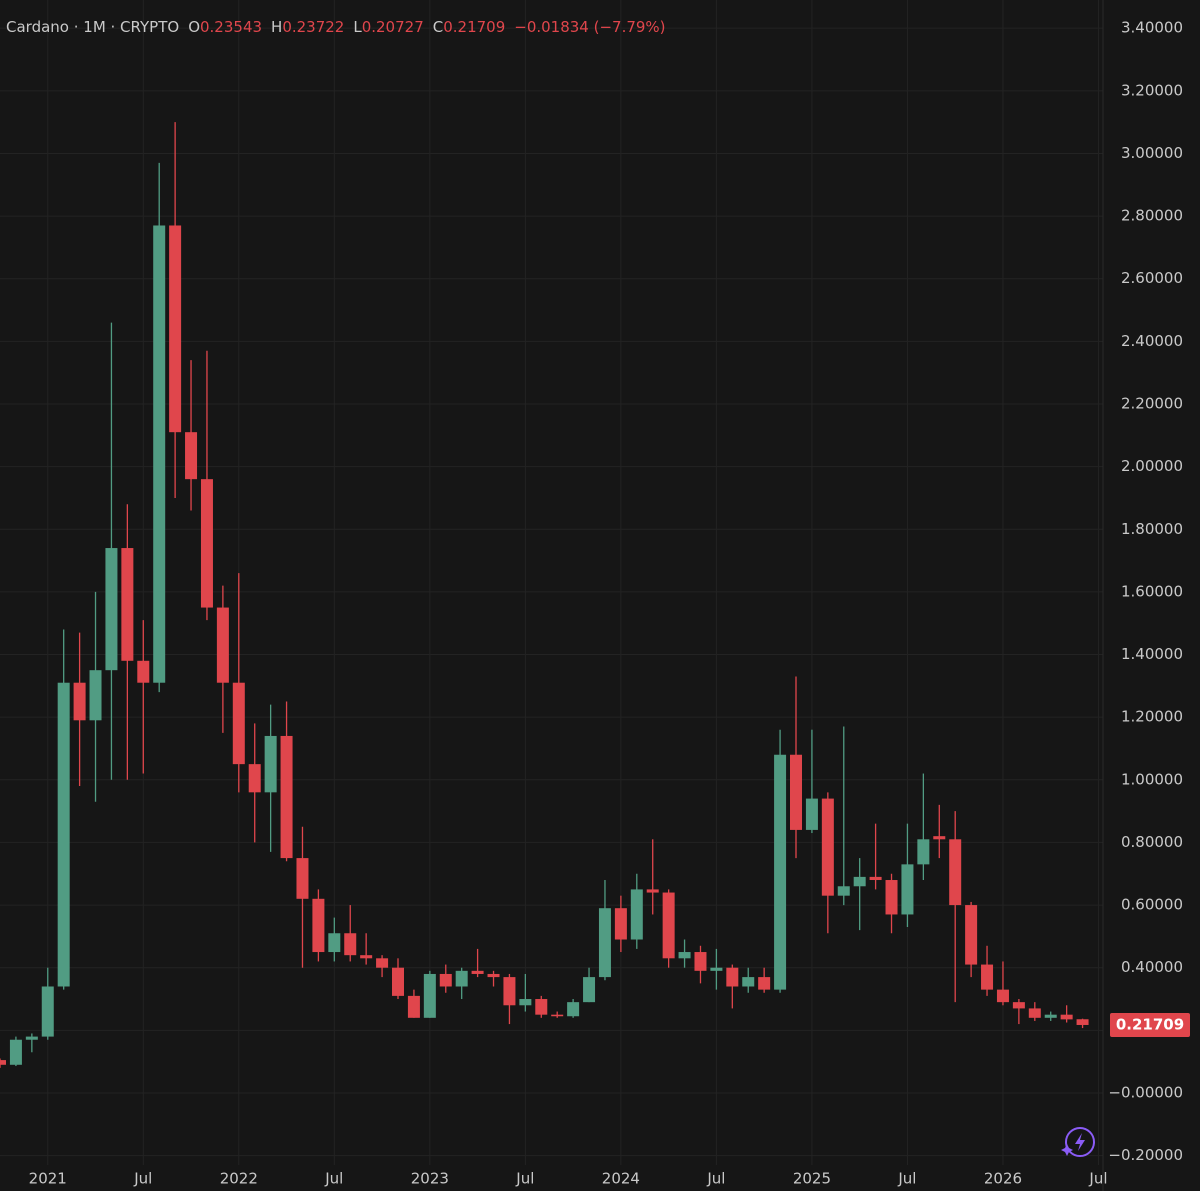 This screenshot has height=1191, width=1200. Describe the element at coordinates (1152, 216) in the screenshot. I see `y-tick-label: 2.80000` at that location.